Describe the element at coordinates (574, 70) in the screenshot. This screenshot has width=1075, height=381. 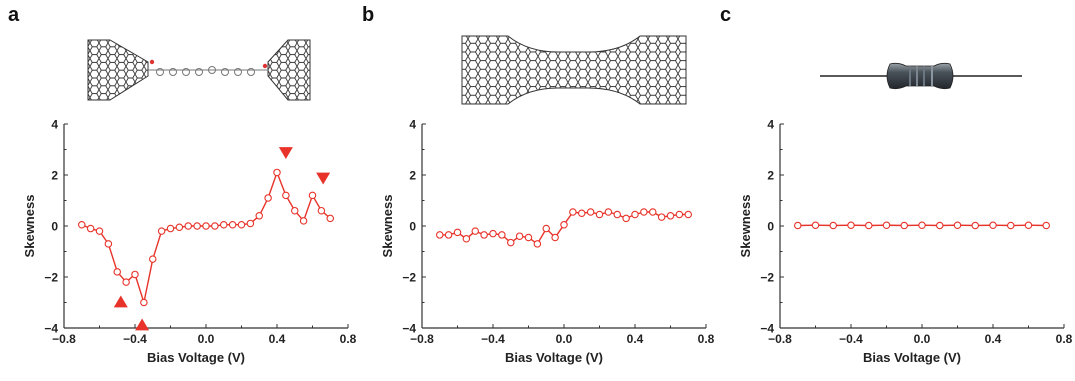
I see `graphene-constriction-illustration` at that location.